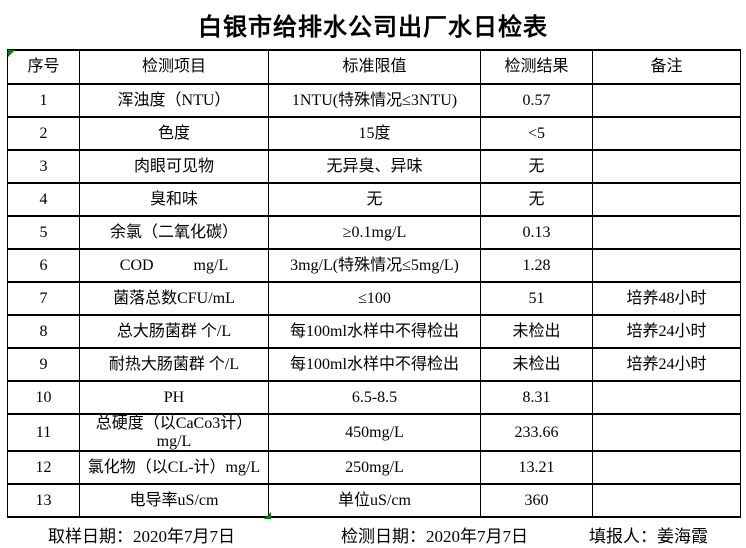 This screenshot has height=548, width=746. What do you see at coordinates (43, 133) in the screenshot?
I see `row-number-cell: 2` at bounding box center [43, 133].